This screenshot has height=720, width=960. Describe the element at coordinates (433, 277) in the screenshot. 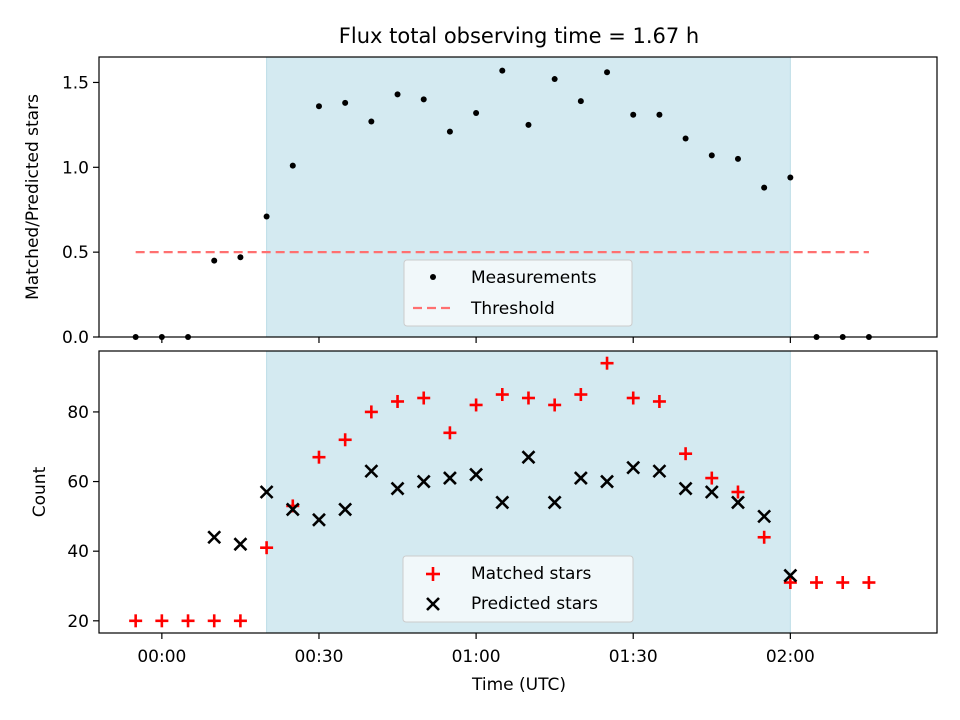

I see `legend-measurements-marker` at that location.